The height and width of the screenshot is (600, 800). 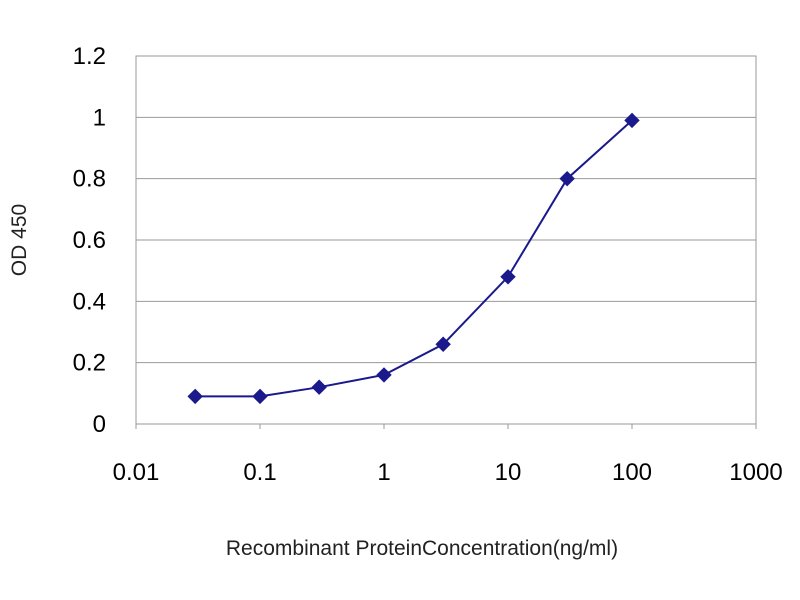 What do you see at coordinates (508, 472) in the screenshot?
I see `x-tick-label: 10` at bounding box center [508, 472].